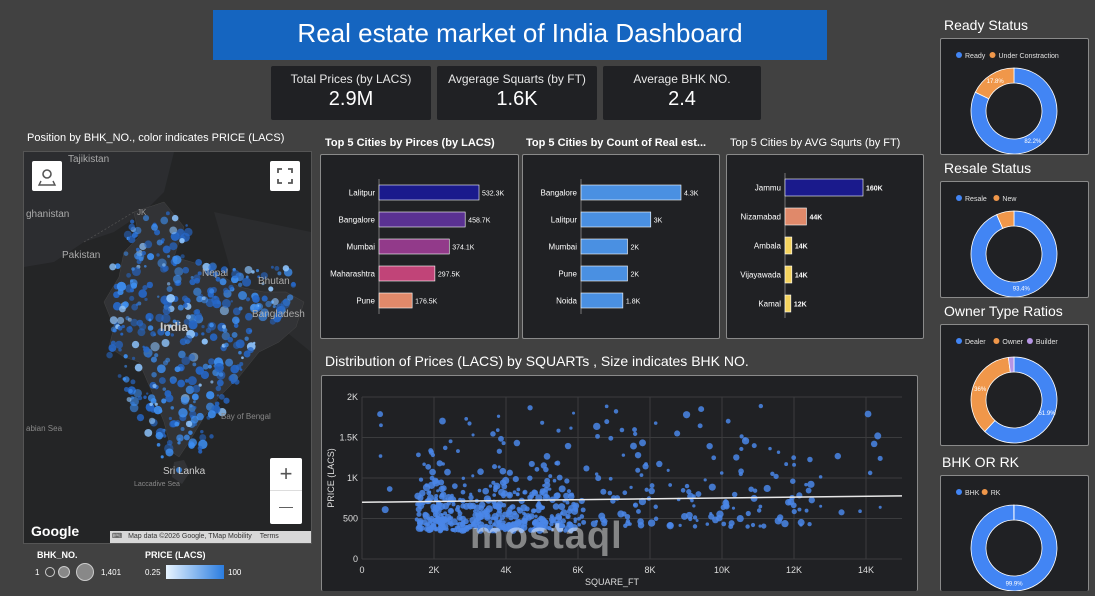  What do you see at coordinates (517, 79) in the screenshot?
I see `kpi-label: Avgerage Squarts (by FT)` at bounding box center [517, 79].